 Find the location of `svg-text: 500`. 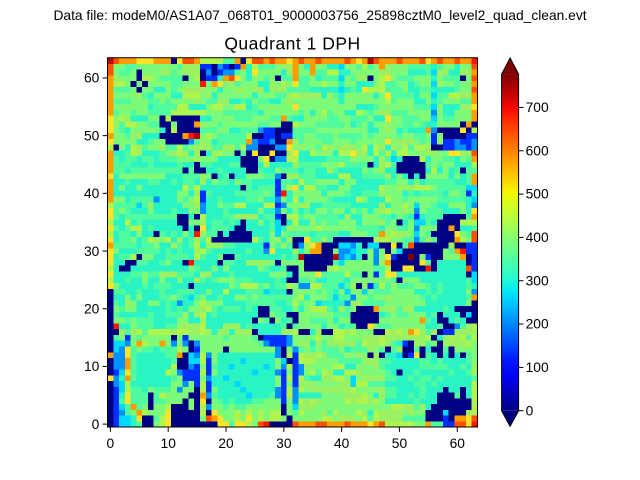

svg-text: 500 is located at coordinates (537, 194).